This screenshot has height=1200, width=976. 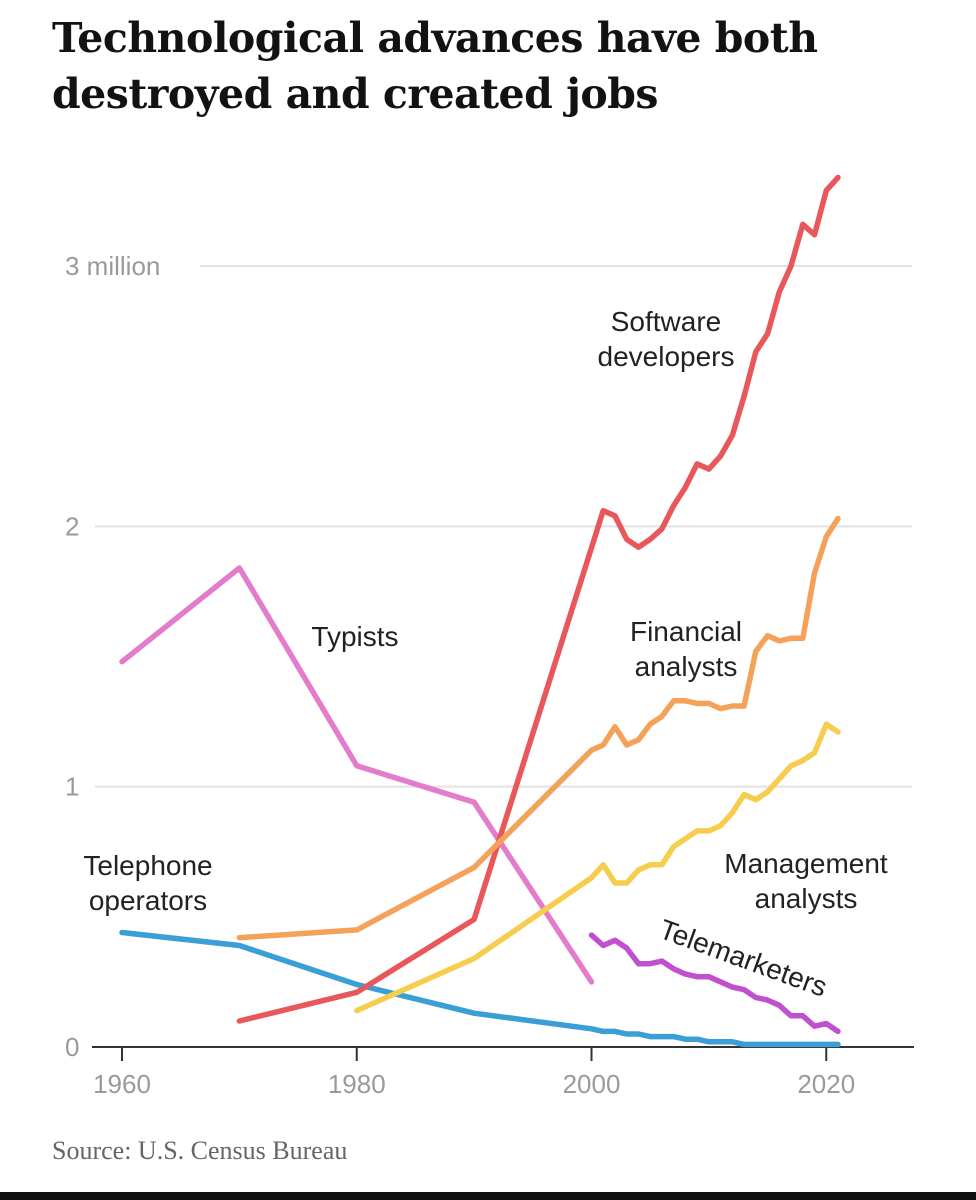 I want to click on source-note: Source: U.S. Census Bureau, so click(x=200, y=1150).